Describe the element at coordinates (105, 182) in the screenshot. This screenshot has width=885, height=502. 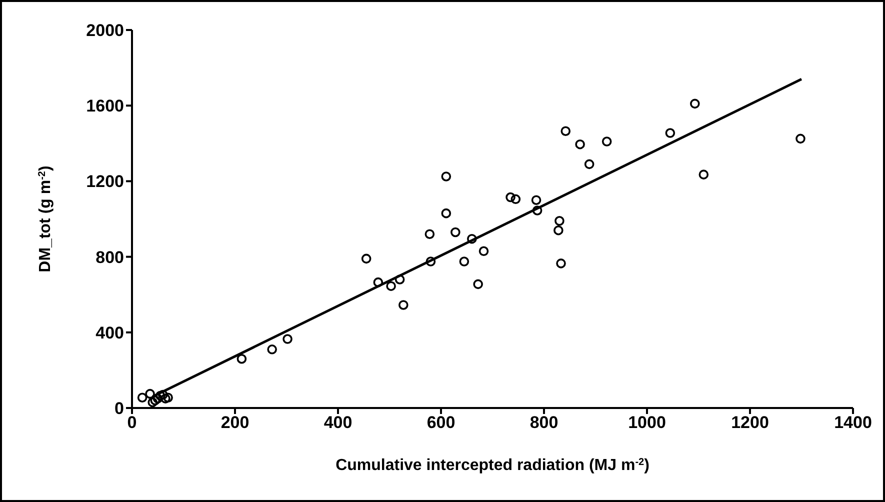
I see `y-tick-label: 1200` at that location.